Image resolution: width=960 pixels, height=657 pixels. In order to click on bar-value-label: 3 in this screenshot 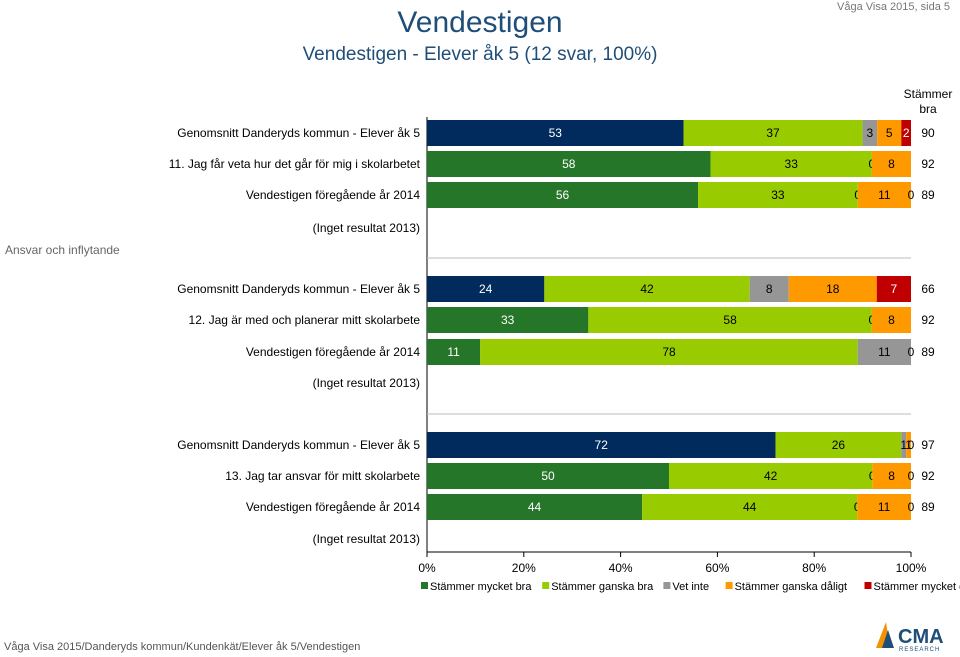, I will do `click(870, 133)`.